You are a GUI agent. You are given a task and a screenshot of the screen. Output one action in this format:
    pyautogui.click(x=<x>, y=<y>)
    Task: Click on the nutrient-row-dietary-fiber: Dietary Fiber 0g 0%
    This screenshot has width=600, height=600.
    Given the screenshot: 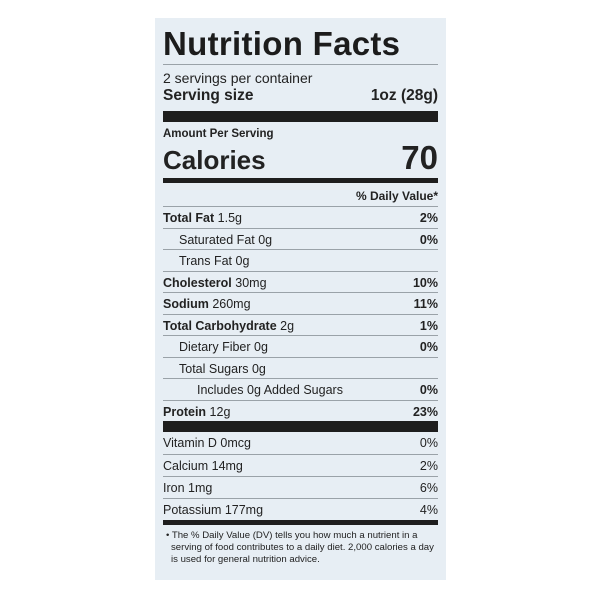 What is the action you would take?
    pyautogui.click(x=300, y=346)
    